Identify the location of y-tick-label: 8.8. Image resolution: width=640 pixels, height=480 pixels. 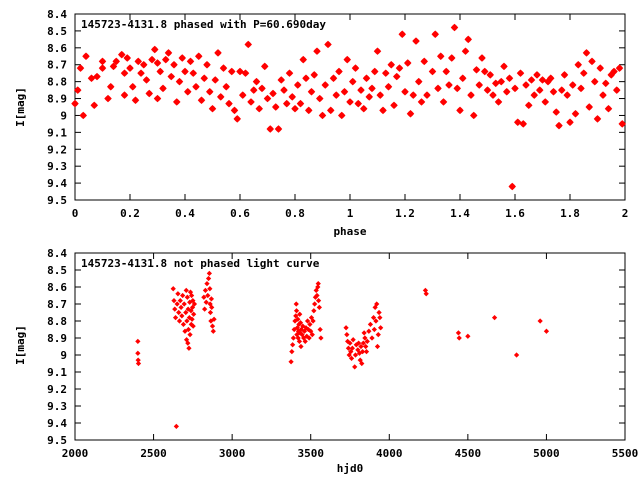
(57, 321).